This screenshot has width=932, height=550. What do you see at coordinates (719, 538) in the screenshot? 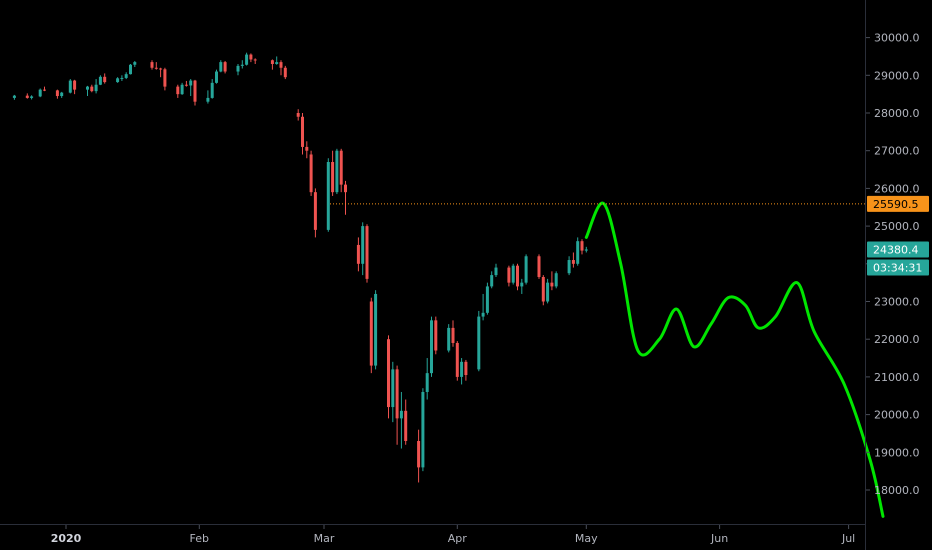
I see `x-tick-label: Jun` at bounding box center [719, 538].